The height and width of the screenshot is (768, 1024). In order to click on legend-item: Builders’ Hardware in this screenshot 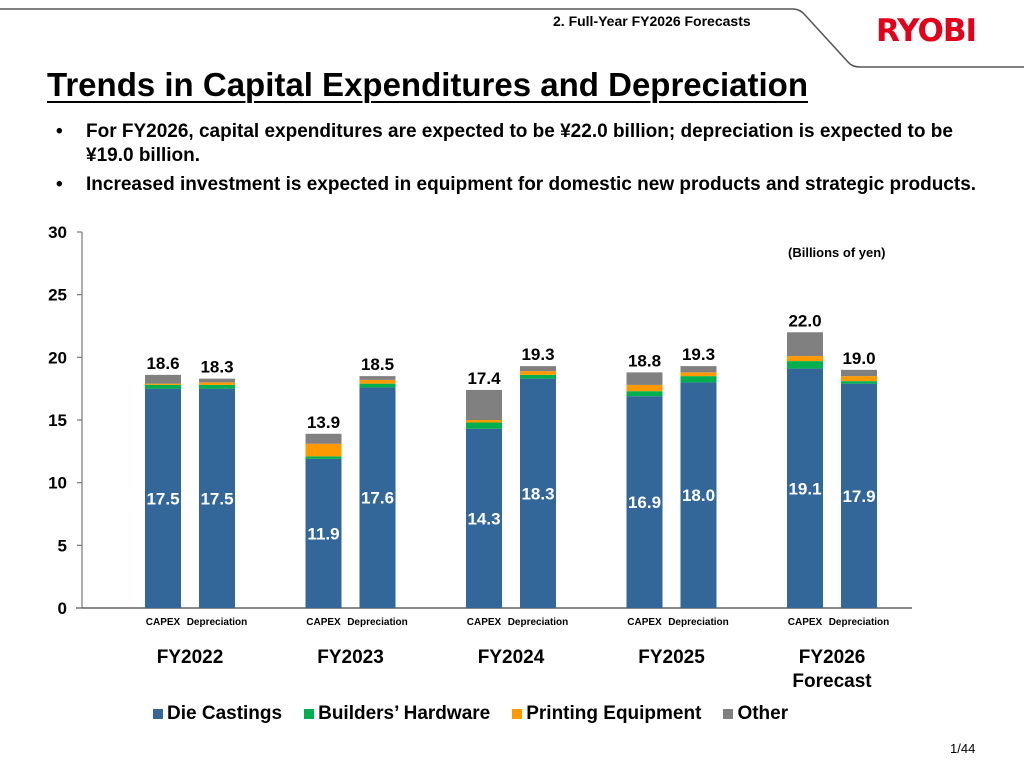, I will do `click(397, 714)`.